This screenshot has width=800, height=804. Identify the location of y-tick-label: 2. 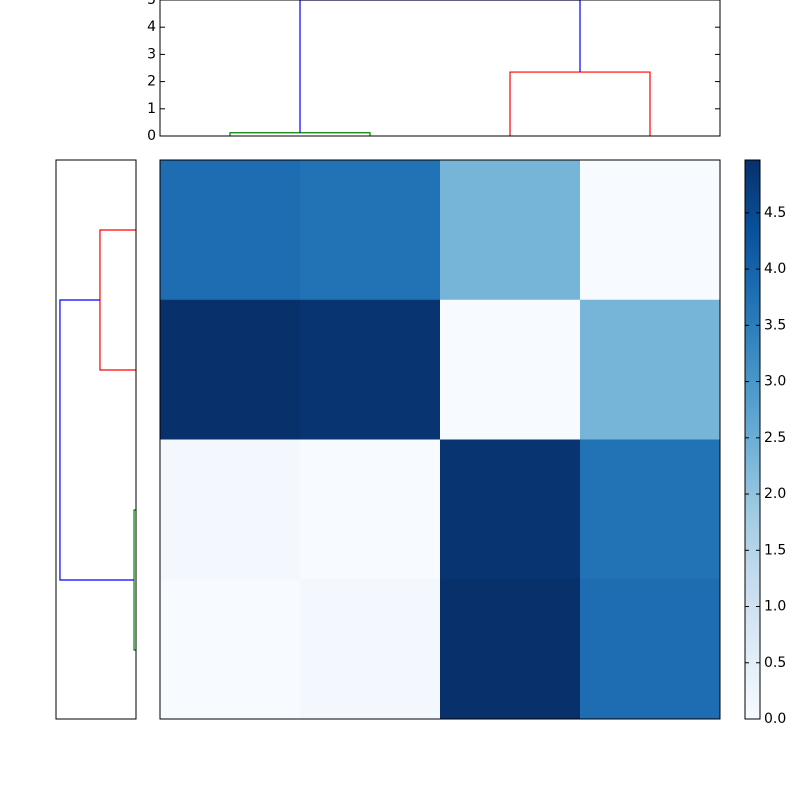
(151, 82).